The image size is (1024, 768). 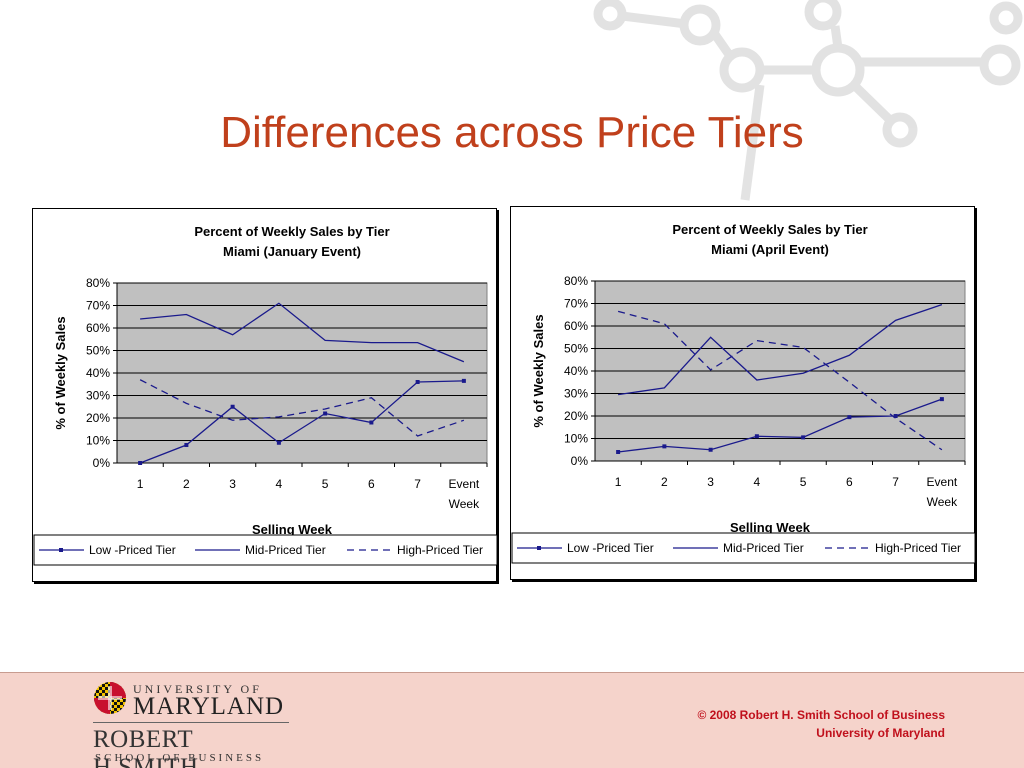 What do you see at coordinates (808, 100) in the screenshot?
I see `molecule-decoration` at bounding box center [808, 100].